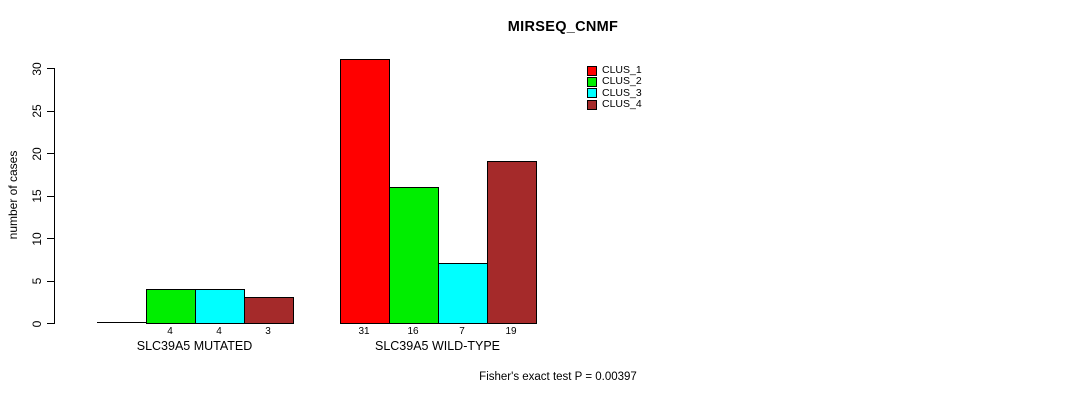 The width and height of the screenshot is (1090, 400). What do you see at coordinates (37, 153) in the screenshot?
I see `y-axis-tick-label: 20` at bounding box center [37, 153].